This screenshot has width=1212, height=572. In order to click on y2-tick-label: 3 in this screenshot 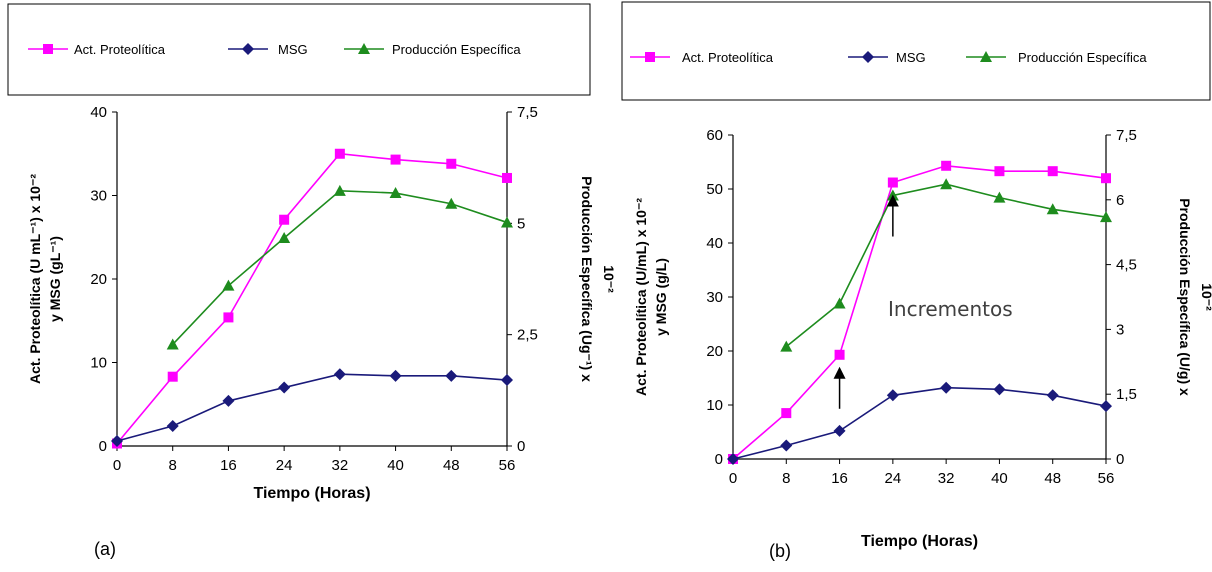, I will do `click(1120, 329)`.